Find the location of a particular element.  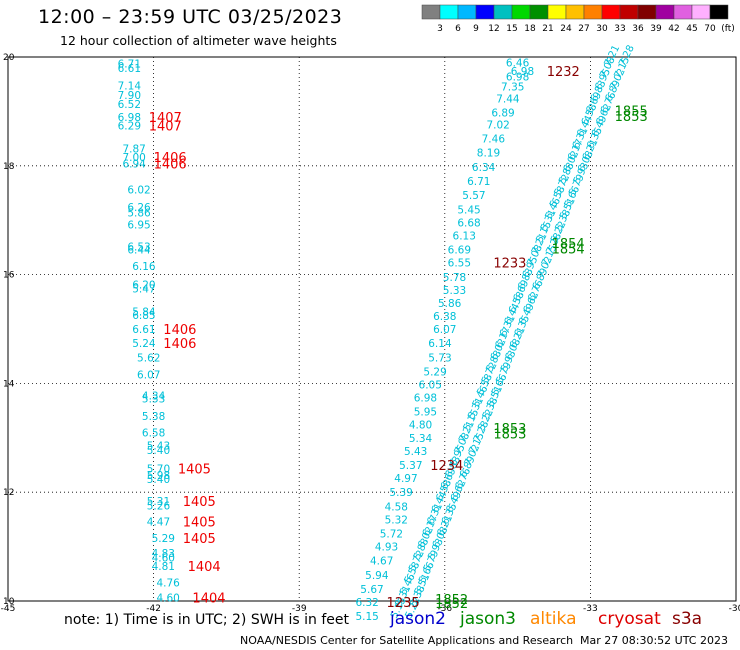

time-label-jason3: 1852 is located at coordinates (451, 600).